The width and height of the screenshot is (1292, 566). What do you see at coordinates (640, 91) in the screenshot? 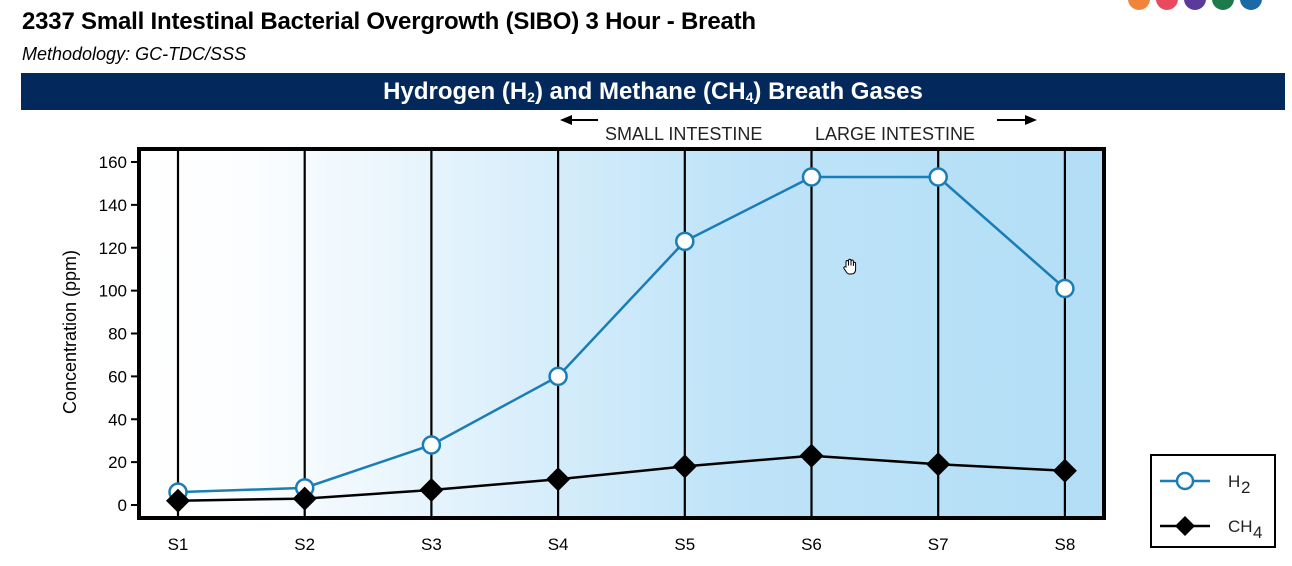
I see `banner-text-2: ) and Methane (CH` at bounding box center [640, 91].